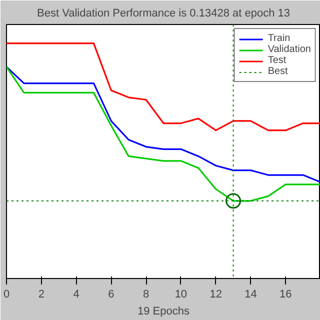 This screenshot has width=320, height=320. I want to click on x-tick-label: 14, so click(250, 294).